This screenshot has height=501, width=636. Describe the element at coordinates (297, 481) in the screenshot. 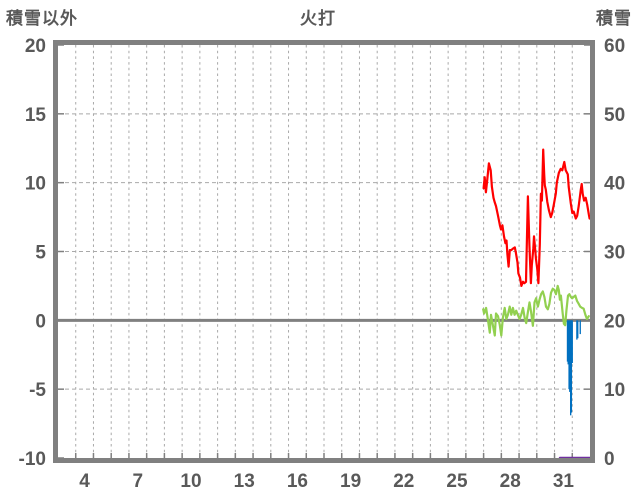

I see `x-axis-tick-label: 16` at that location.